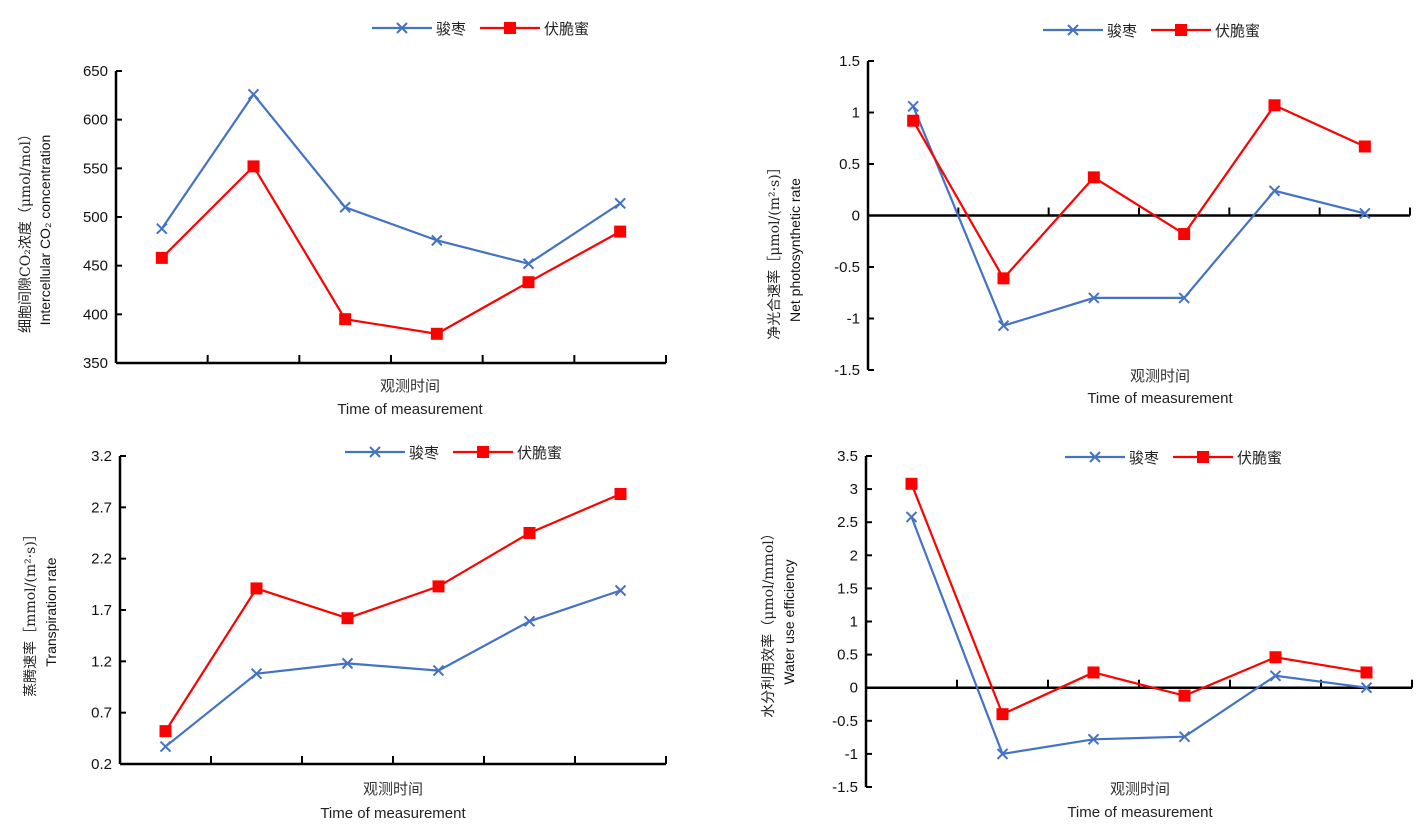 The width and height of the screenshot is (1417, 830). I want to click on y-axis-title-cn: 净光合速率［μmol/(m²·s)］, so click(774, 249).